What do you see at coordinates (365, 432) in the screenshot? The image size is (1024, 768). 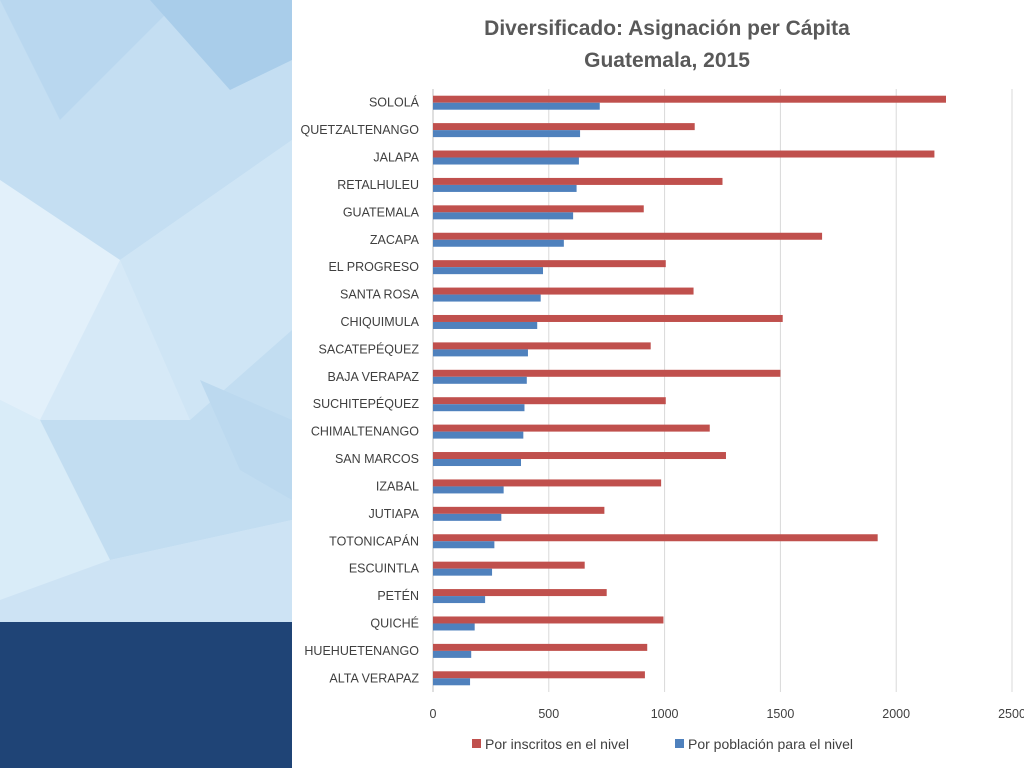 I see `category-label: CHIMALTENANGO` at bounding box center [365, 432].